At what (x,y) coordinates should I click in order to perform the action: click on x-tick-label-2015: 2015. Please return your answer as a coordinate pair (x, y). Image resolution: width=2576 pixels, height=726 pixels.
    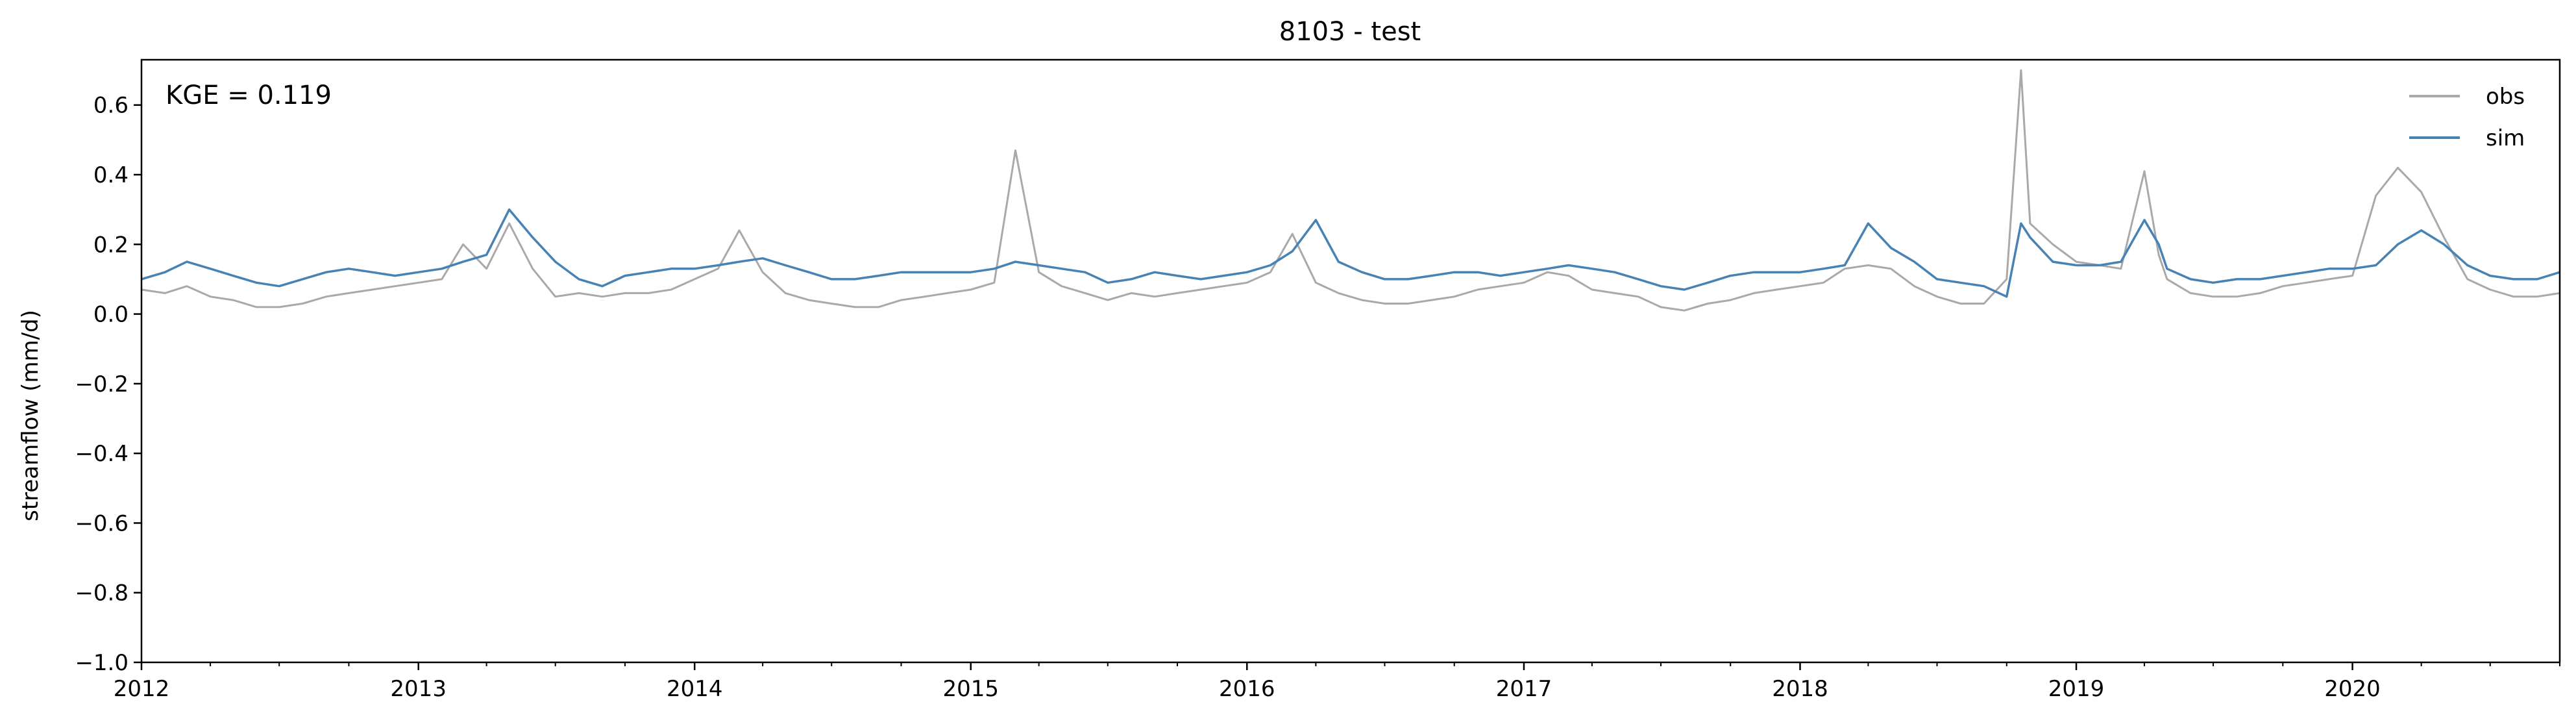
    Looking at the image, I should click on (970, 689).